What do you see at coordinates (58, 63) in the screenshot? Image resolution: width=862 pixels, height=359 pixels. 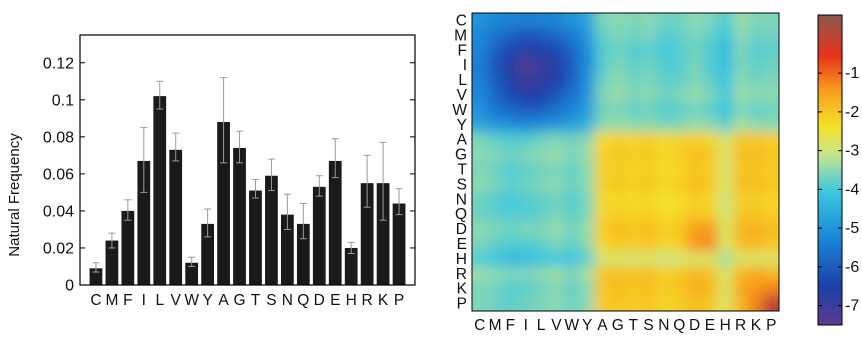 I see `y-tick-label: 0.12` at bounding box center [58, 63].